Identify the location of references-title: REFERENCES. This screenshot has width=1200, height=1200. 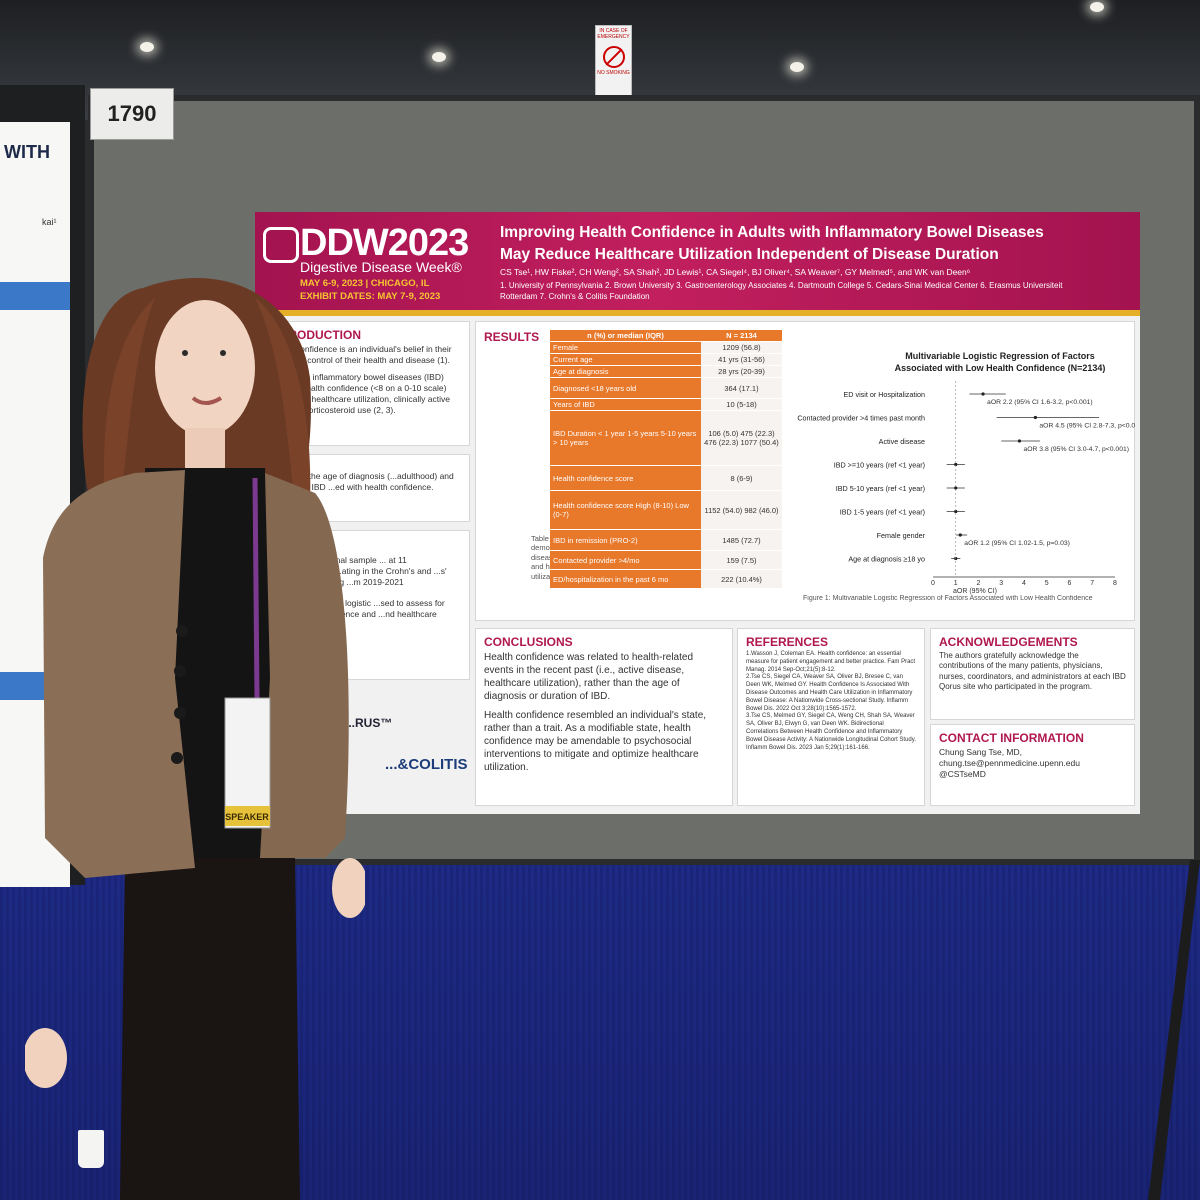
(787, 642).